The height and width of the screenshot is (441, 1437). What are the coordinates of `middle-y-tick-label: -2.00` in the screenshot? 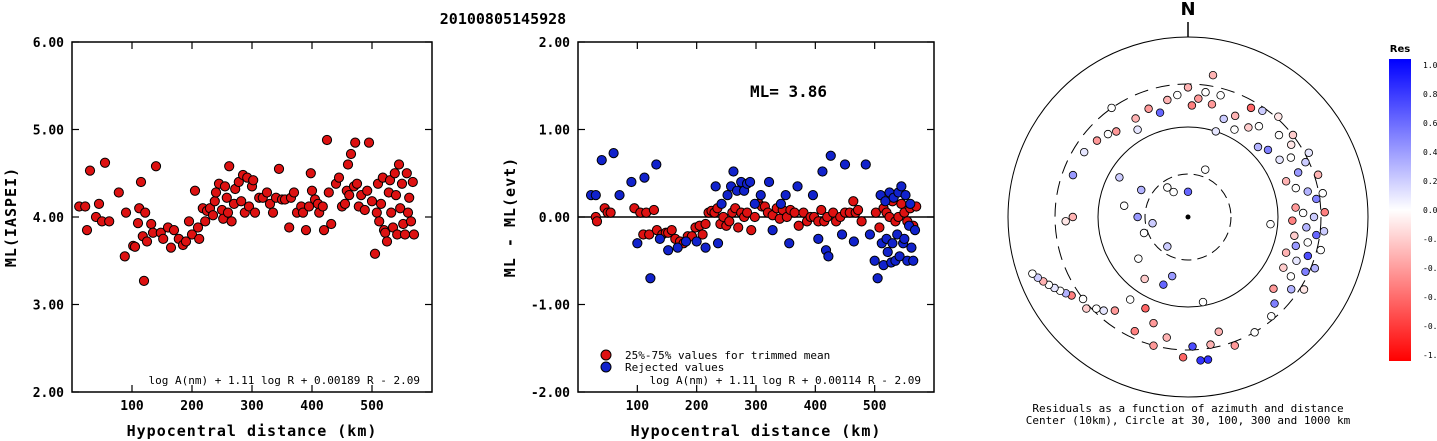 It's located at (550, 393).